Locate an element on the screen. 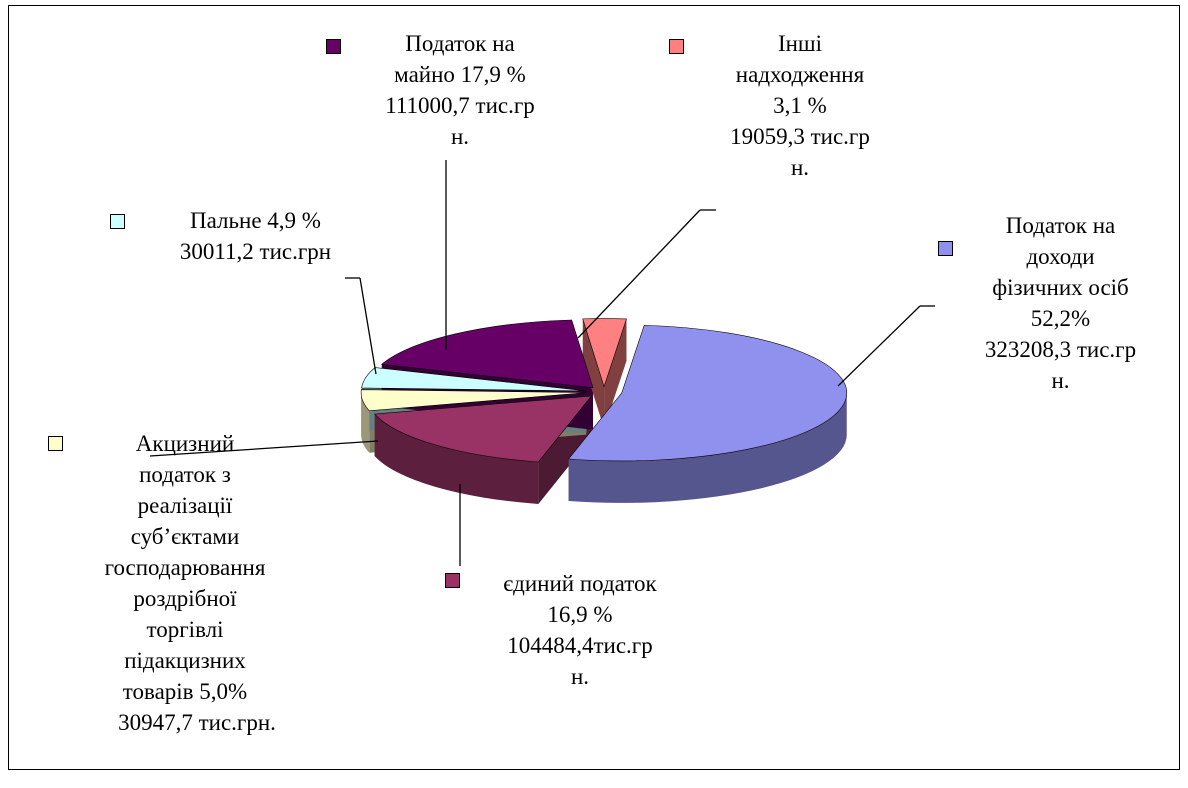 The height and width of the screenshot is (788, 1188). category-label: Пальне is located at coordinates (226, 220).